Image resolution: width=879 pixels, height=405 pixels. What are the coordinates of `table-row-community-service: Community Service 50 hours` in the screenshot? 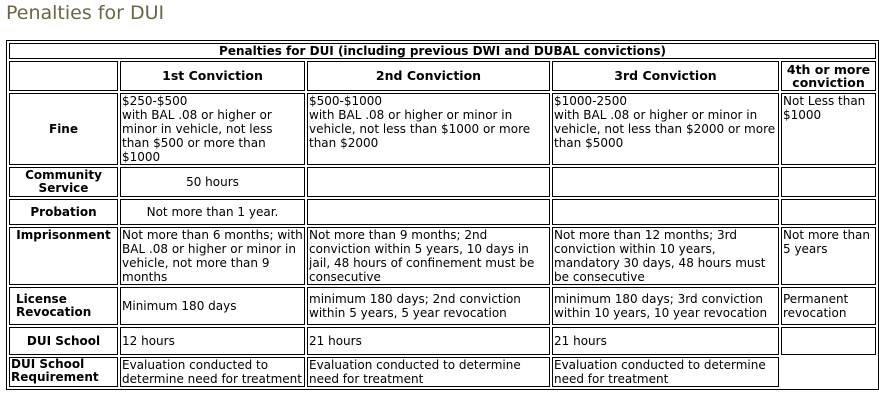 It's located at (443, 182).